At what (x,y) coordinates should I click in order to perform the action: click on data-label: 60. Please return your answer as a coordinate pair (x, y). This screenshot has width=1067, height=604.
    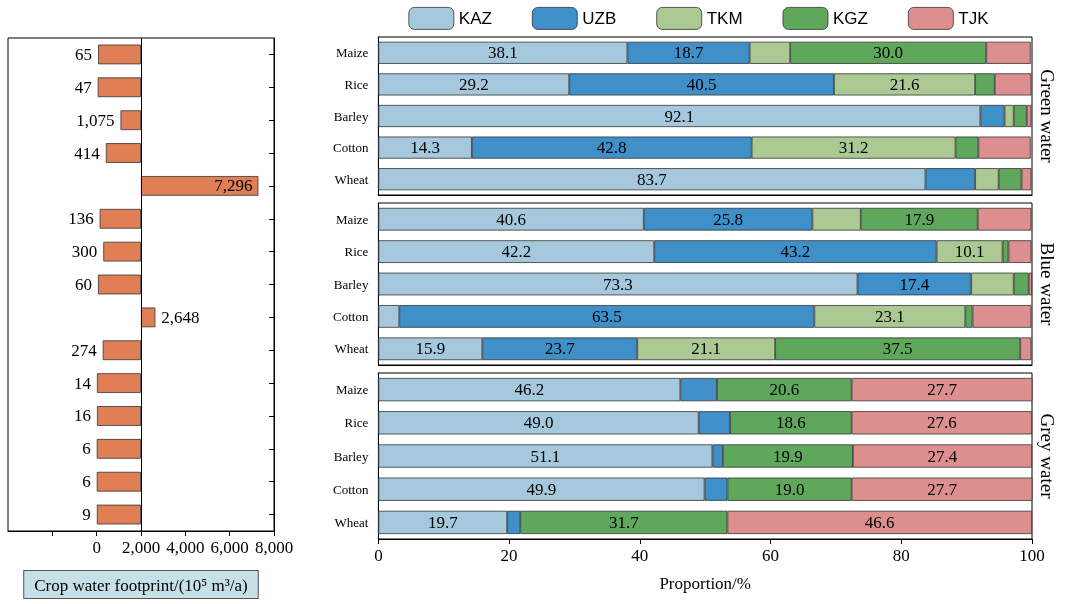
    Looking at the image, I should click on (83, 284).